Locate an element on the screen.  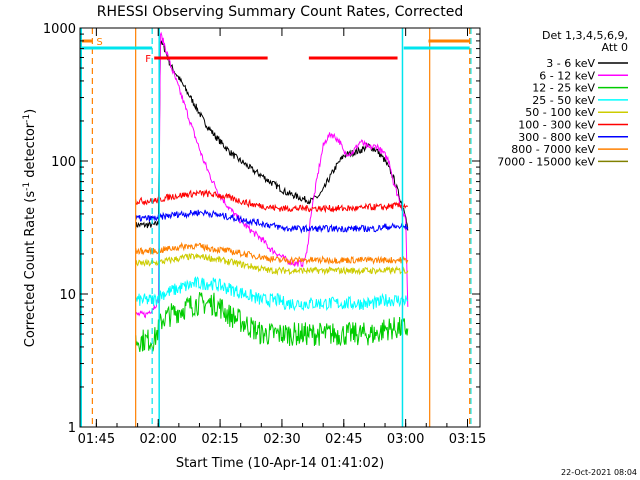
y-tick-label-2: 100 is located at coordinates (63, 162).